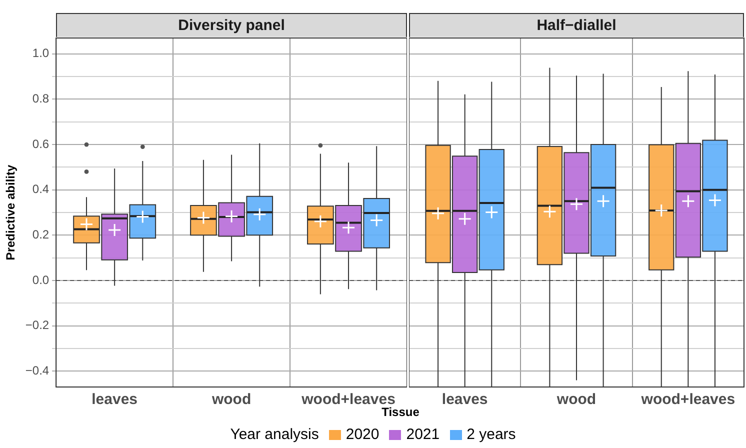  Describe the element at coordinates (363, 434) in the screenshot. I see `legend-label: 2020` at that location.